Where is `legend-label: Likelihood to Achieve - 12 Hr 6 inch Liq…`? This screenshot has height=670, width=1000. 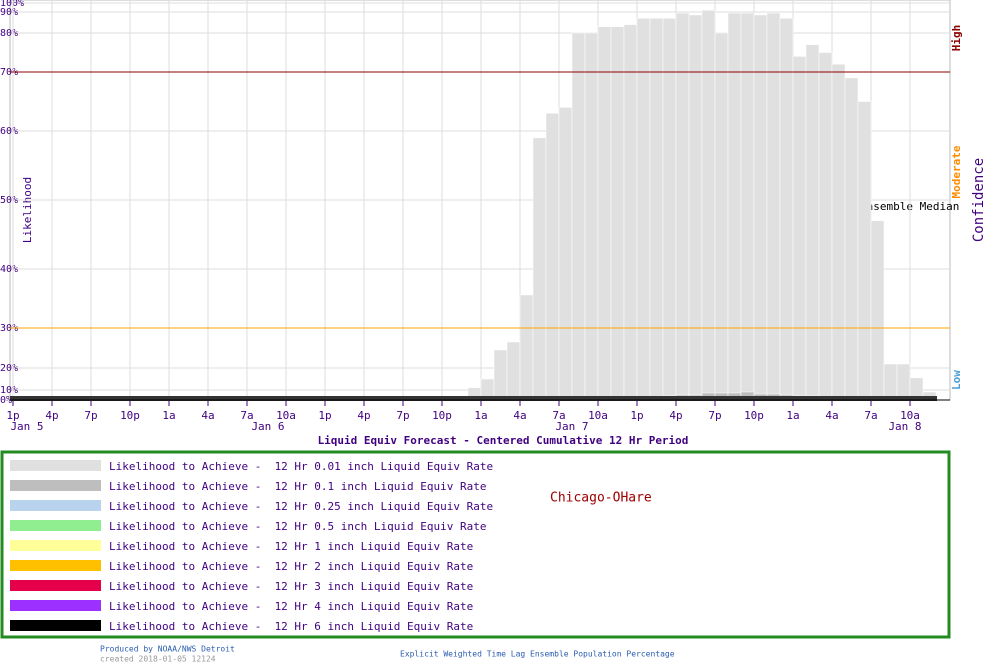 legend-label: Likelihood to Achieve - 12 Hr 6 inch Liq… is located at coordinates (291, 626).